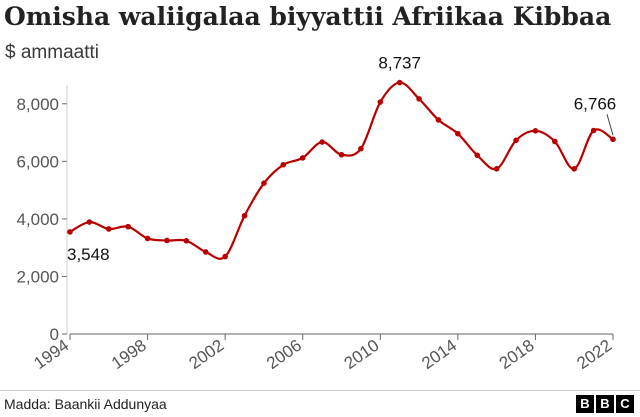 The image size is (640, 417). I want to click on bbc-logo-block-2: B, so click(605, 404).